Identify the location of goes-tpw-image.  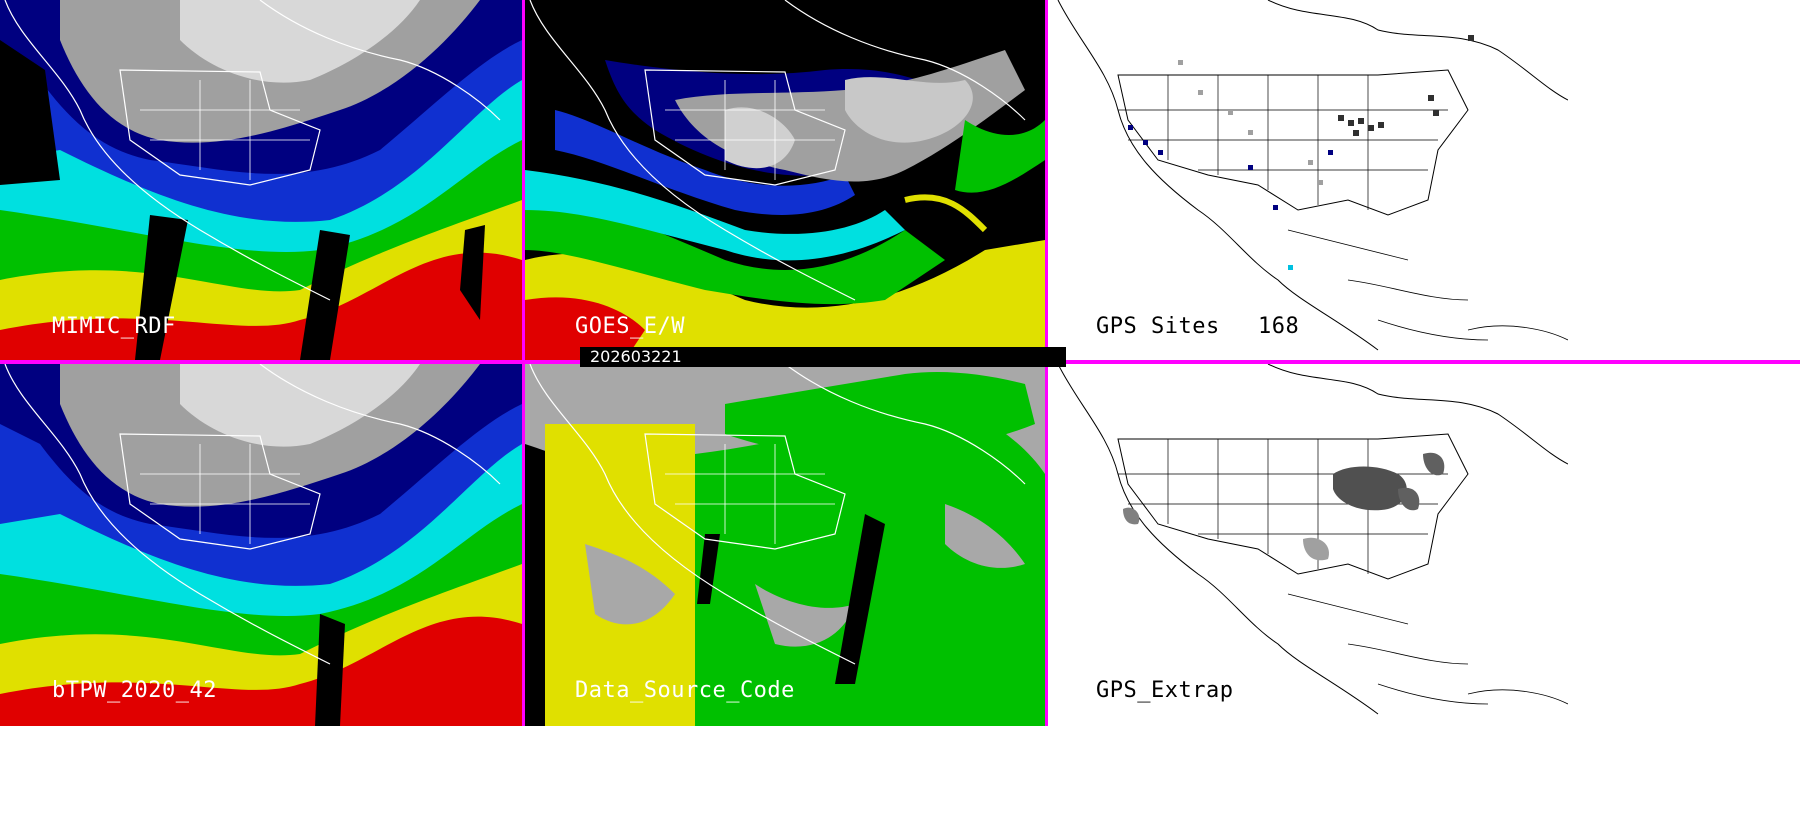
(785, 180).